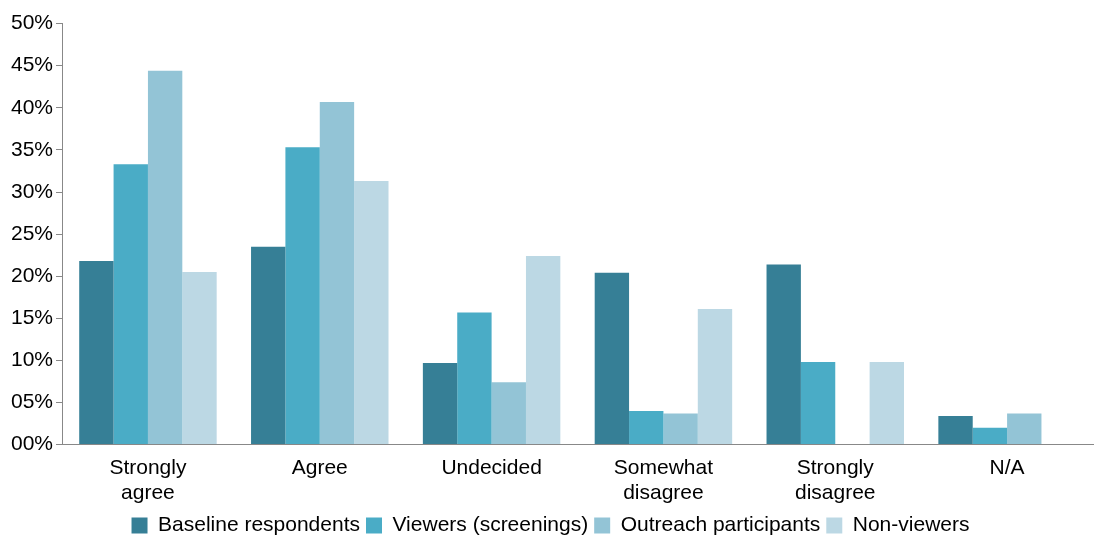 Image resolution: width=1111 pixels, height=554 pixels. What do you see at coordinates (663, 479) in the screenshot?
I see `x-tick-label: Somewhat disagree` at bounding box center [663, 479].